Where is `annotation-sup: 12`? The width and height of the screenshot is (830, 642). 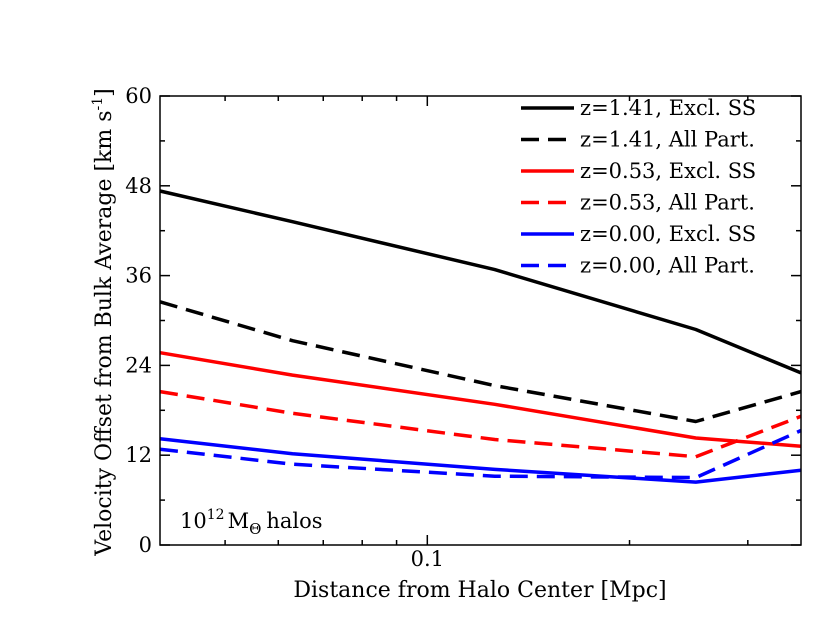 annotation-sup: 12 is located at coordinates (216, 515).